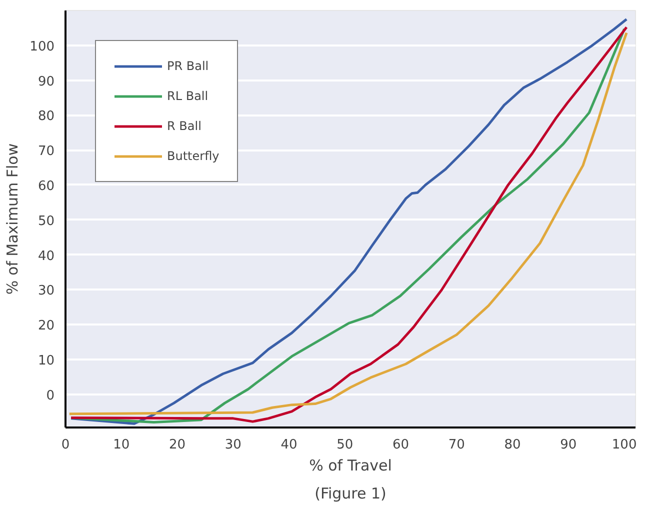 This screenshot has height=507, width=645. What do you see at coordinates (46, 360) in the screenshot?
I see `y-tick-label: 10` at bounding box center [46, 360].